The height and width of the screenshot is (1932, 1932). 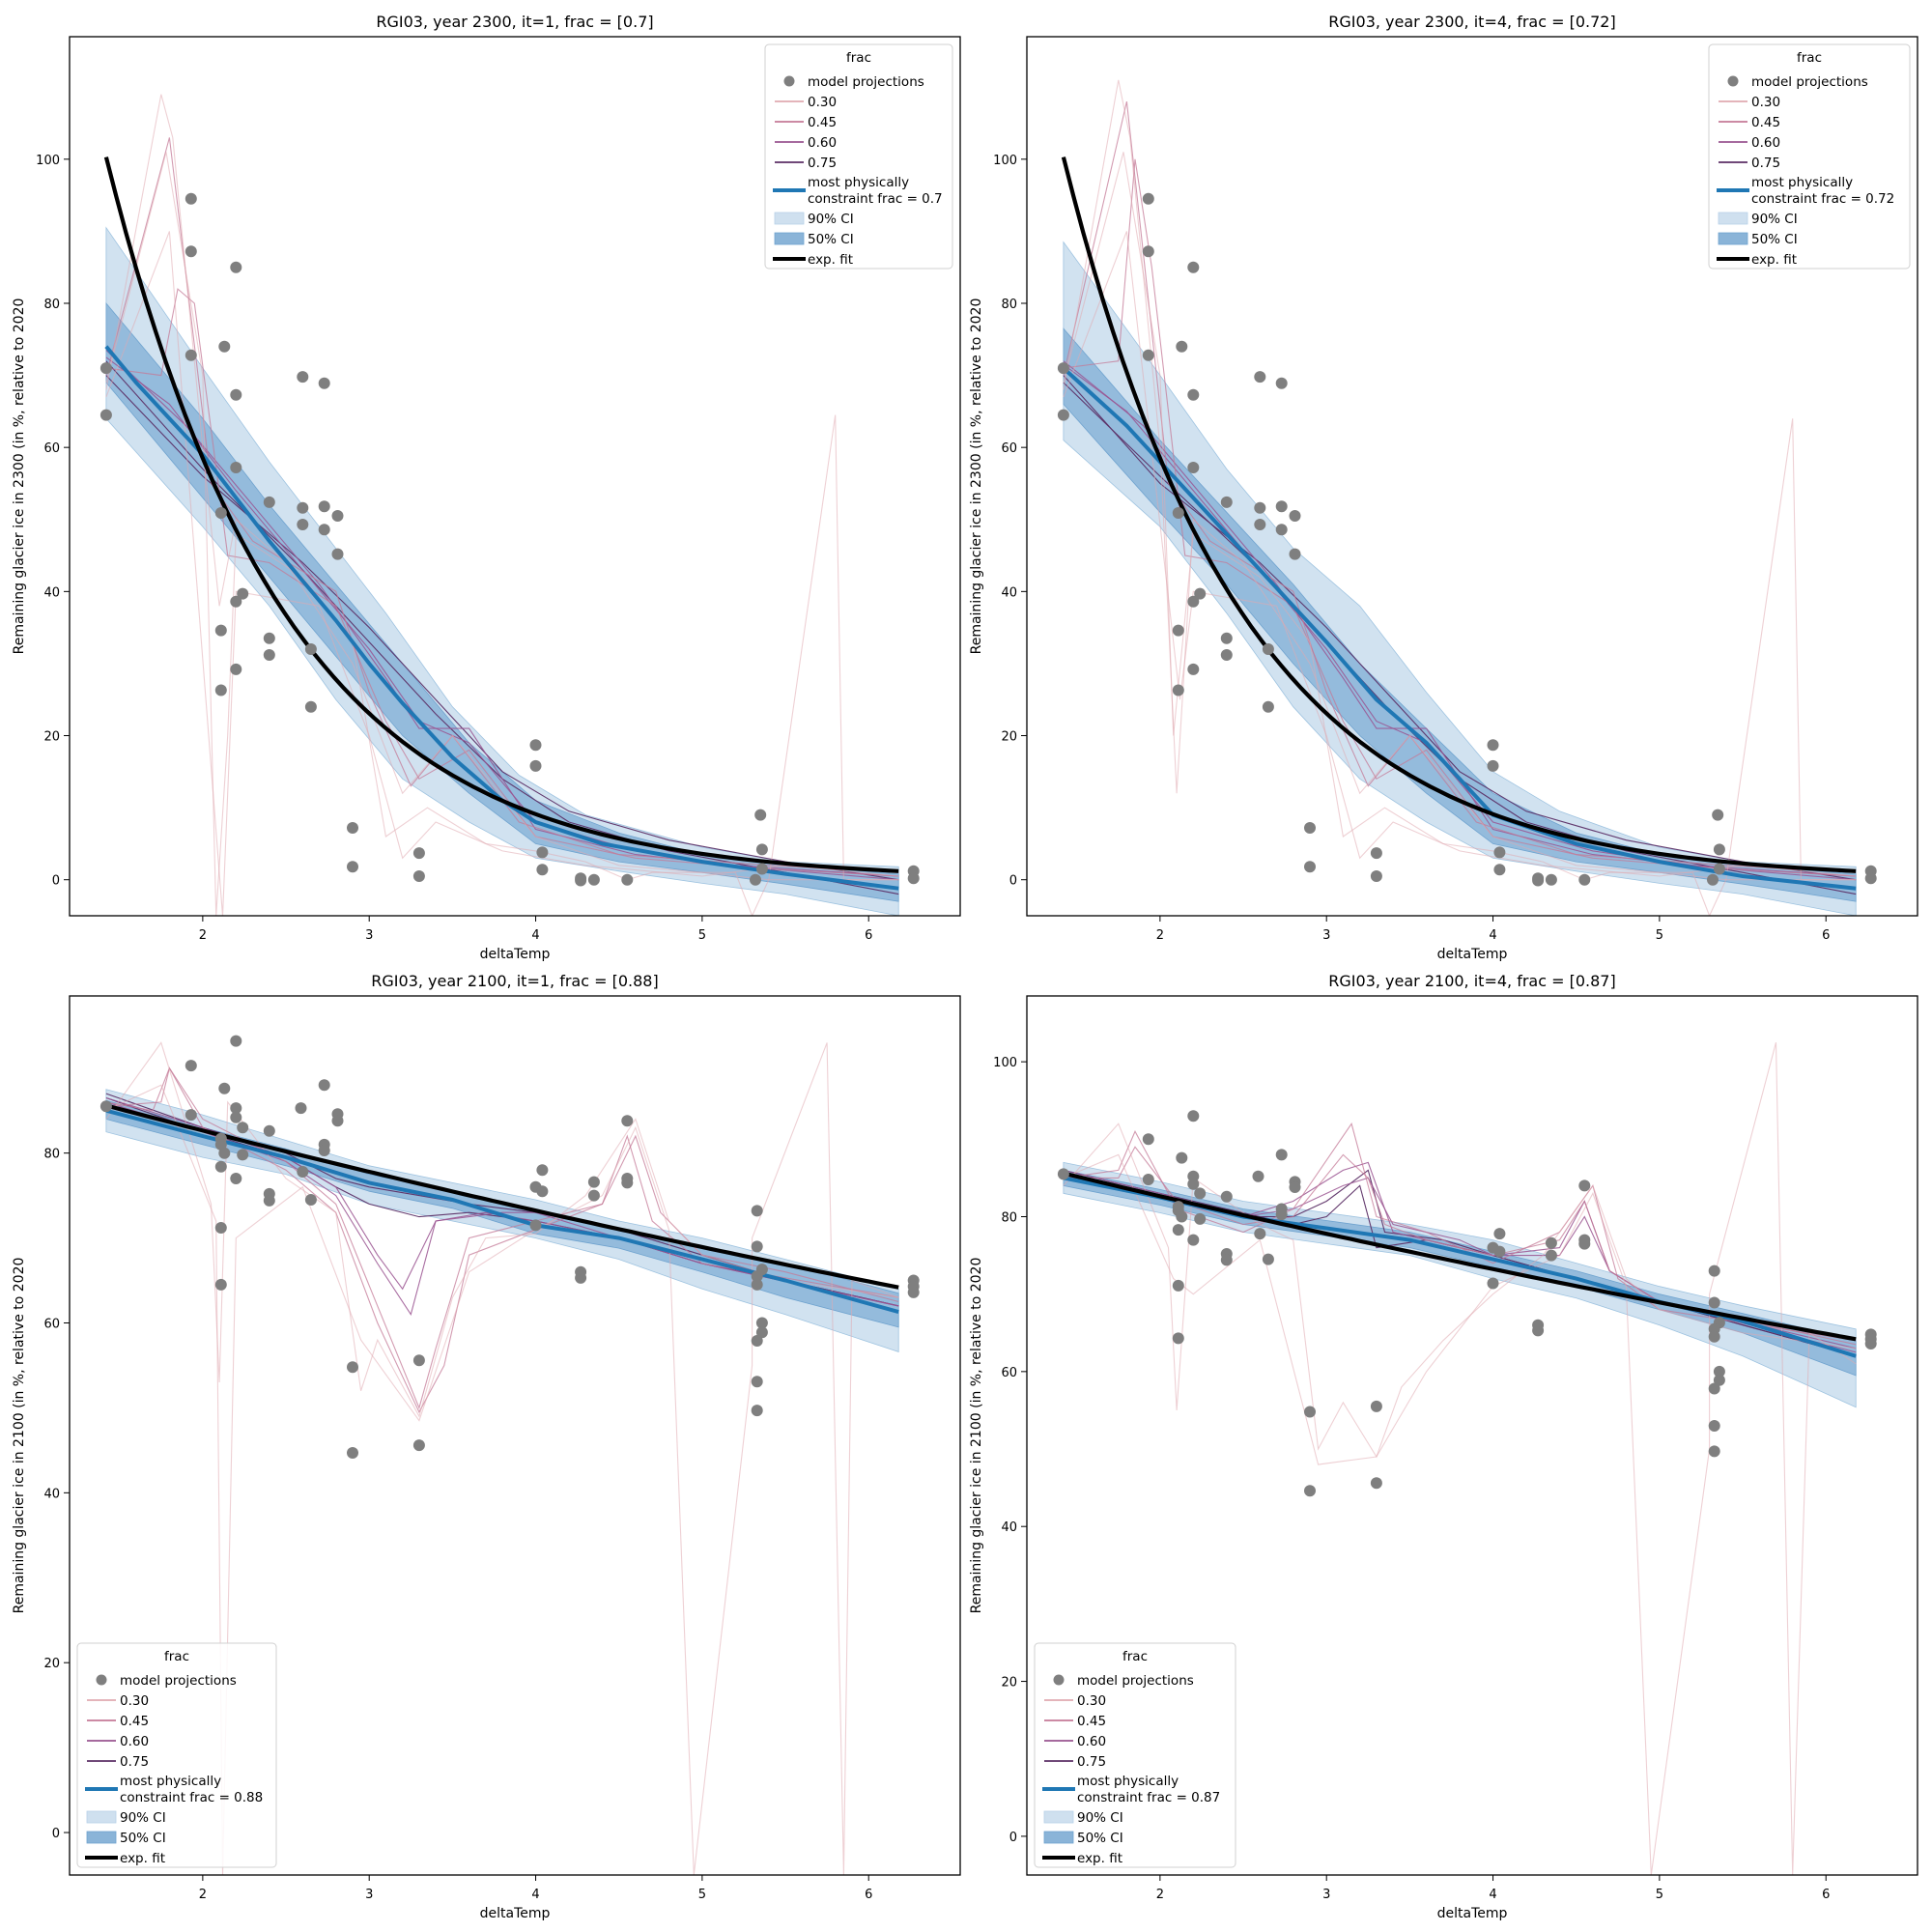 I want to click on y-tick-label: 100, so click(x=48, y=161).